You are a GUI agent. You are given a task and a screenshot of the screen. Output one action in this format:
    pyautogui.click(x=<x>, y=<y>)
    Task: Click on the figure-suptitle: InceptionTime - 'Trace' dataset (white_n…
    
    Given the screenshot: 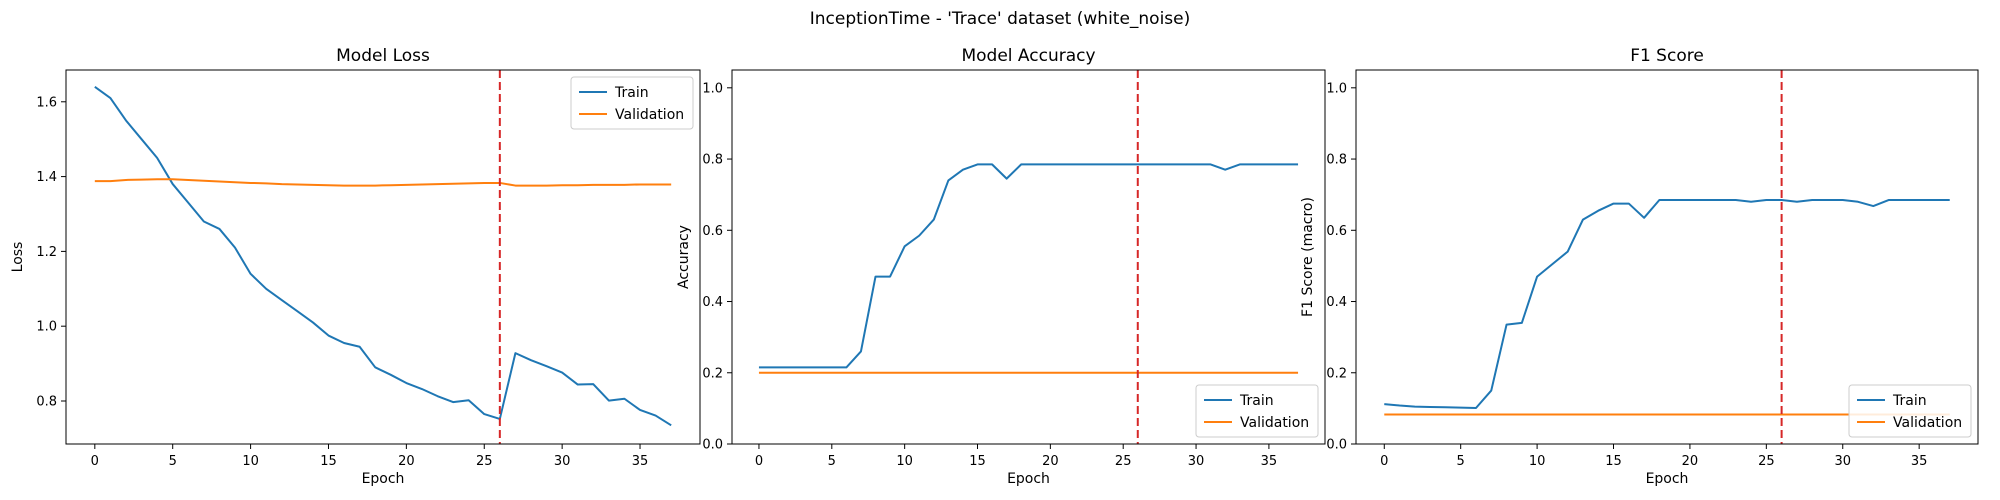 What is the action you would take?
    pyautogui.click(x=1000, y=19)
    